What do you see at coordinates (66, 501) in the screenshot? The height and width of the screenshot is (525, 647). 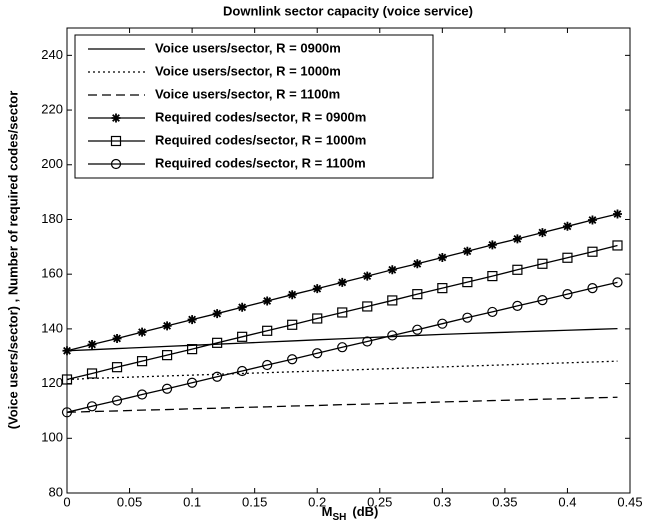 I see `x-tick-label: 0` at bounding box center [66, 501].